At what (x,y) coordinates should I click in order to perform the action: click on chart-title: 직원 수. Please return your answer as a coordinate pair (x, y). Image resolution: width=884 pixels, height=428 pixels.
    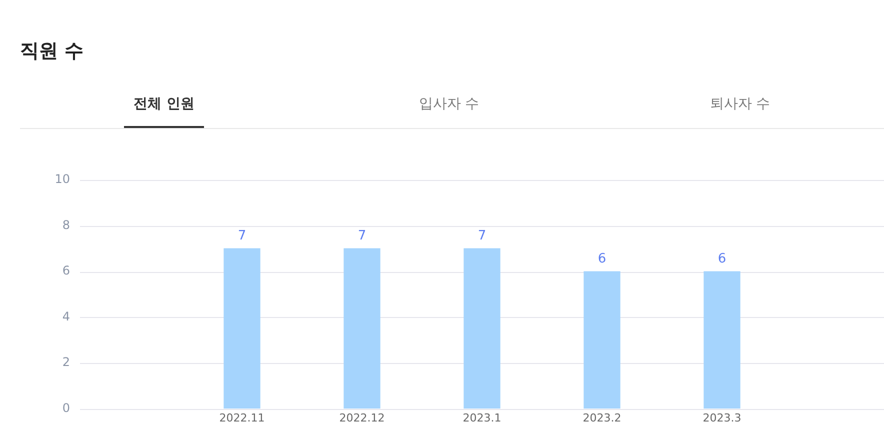
    Looking at the image, I should click on (52, 51).